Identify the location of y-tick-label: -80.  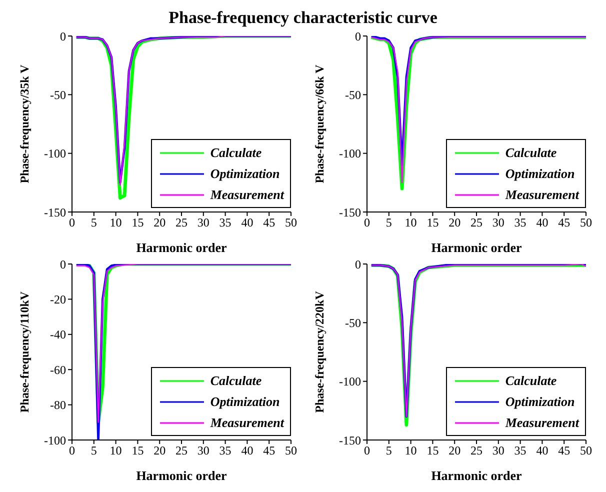
(58, 405).